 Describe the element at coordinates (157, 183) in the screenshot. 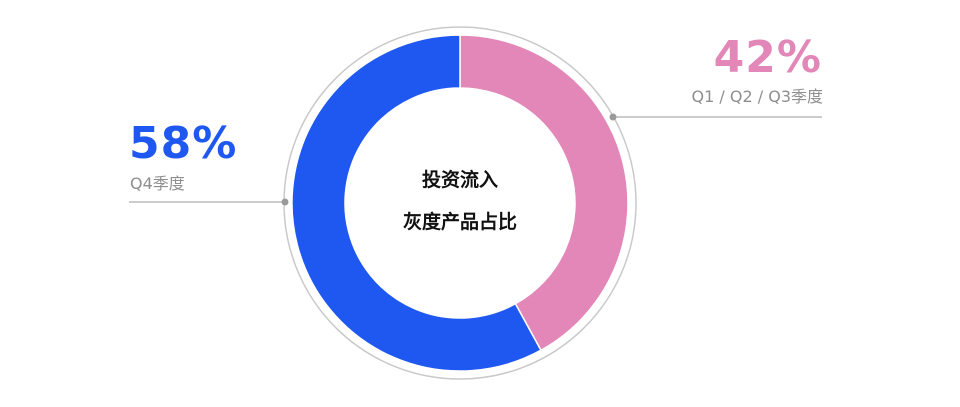

I see `slice-name-label-q4: Q4季度` at that location.